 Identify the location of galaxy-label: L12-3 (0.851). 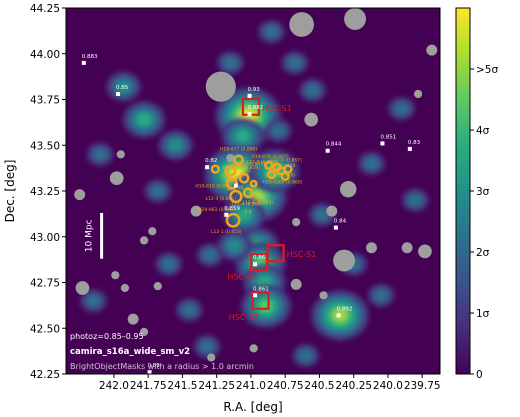
(221, 199).